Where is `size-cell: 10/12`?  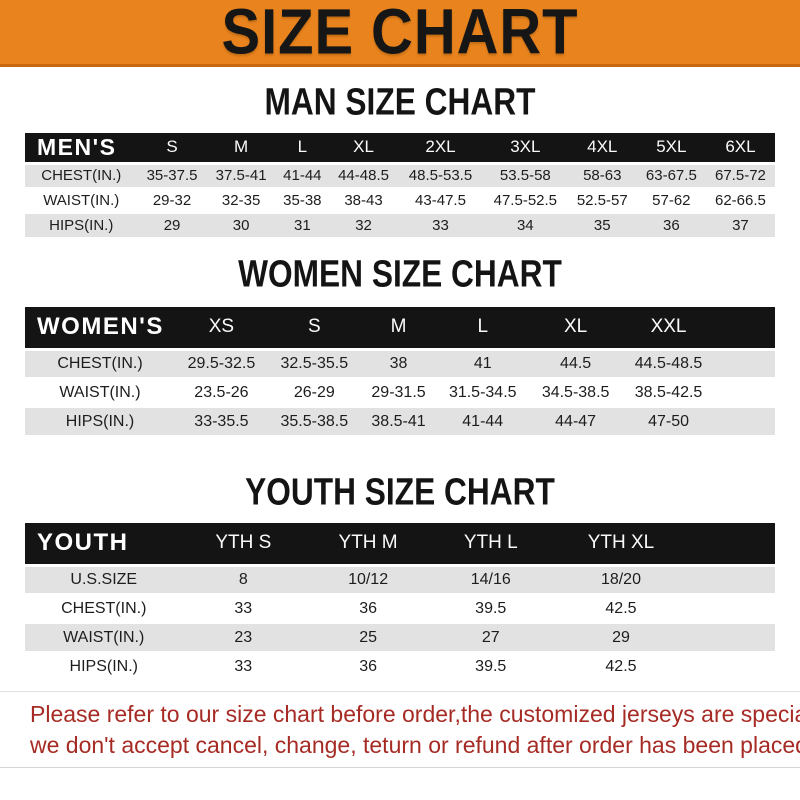
size-cell: 10/12 is located at coordinates (368, 580).